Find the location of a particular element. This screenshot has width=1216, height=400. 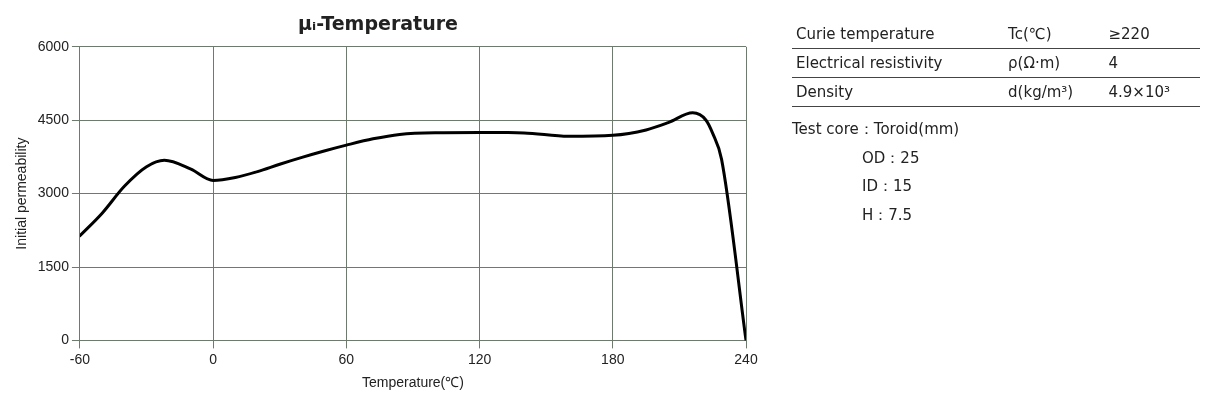

text: ID：15 is located at coordinates (887, 186).